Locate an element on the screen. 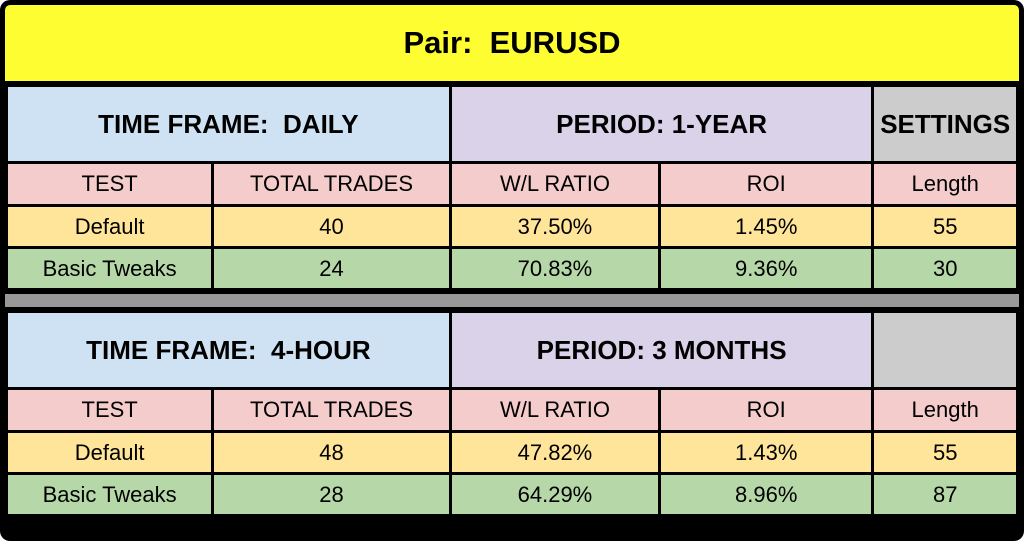  four-hour-settings-cell is located at coordinates (945, 350).